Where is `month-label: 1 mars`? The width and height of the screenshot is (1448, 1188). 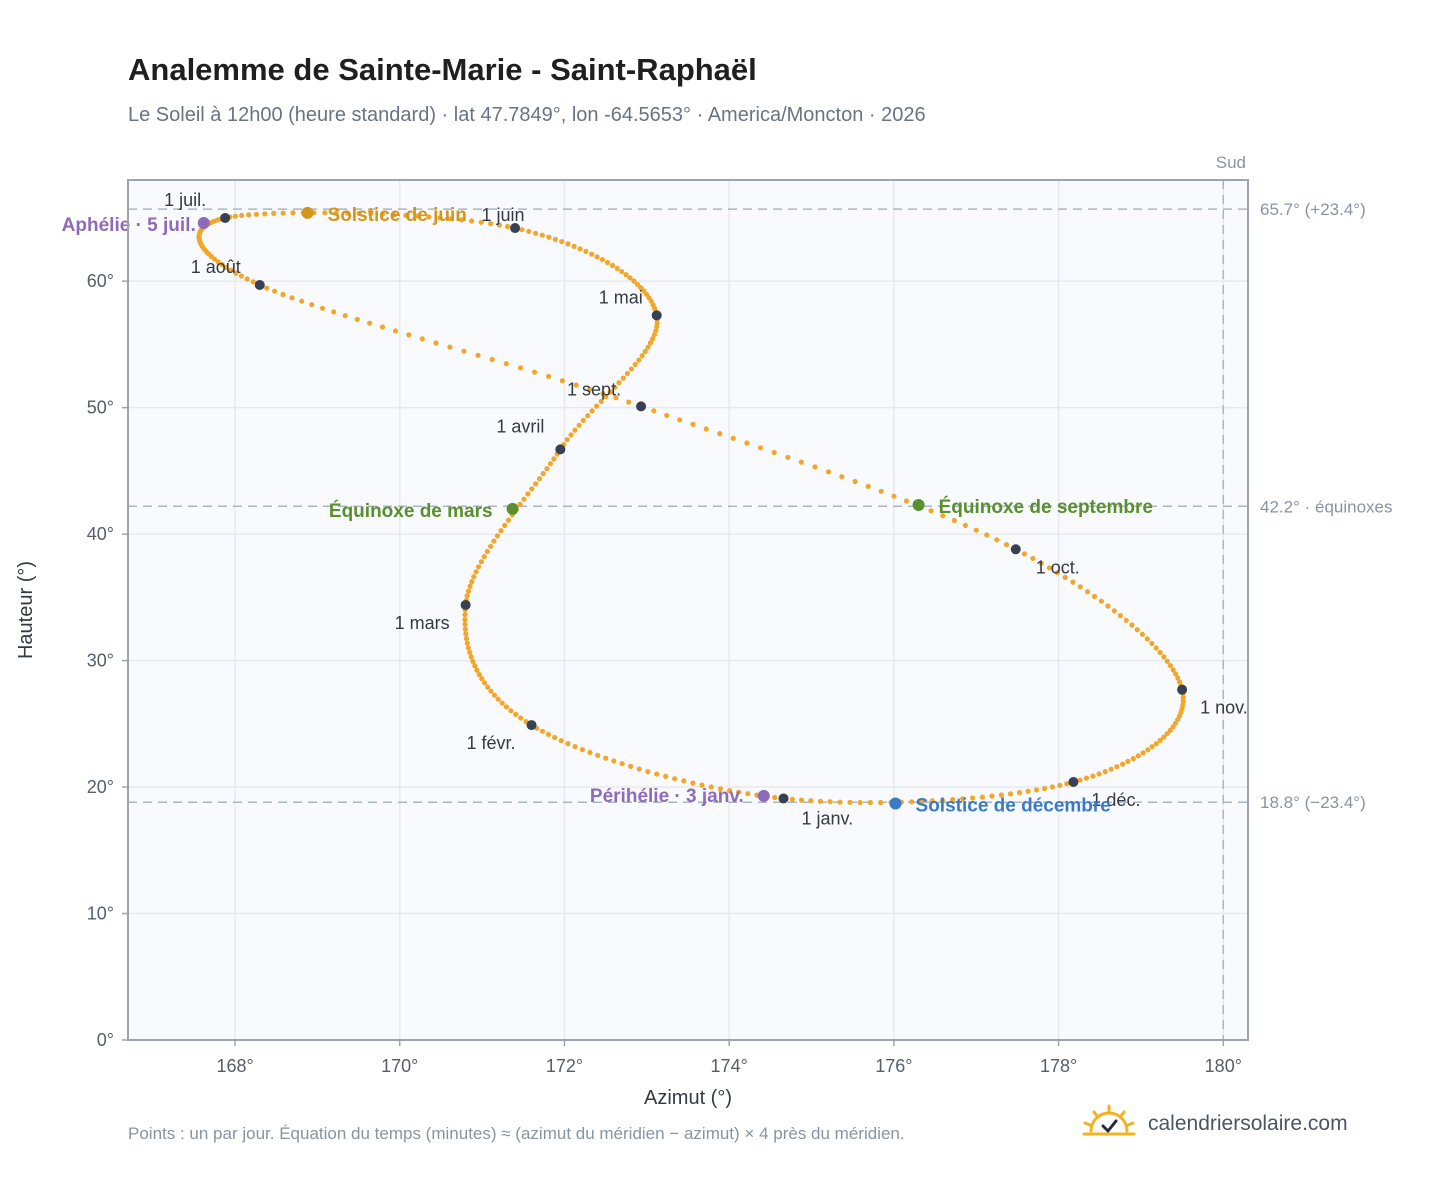 month-label: 1 mars is located at coordinates (422, 623).